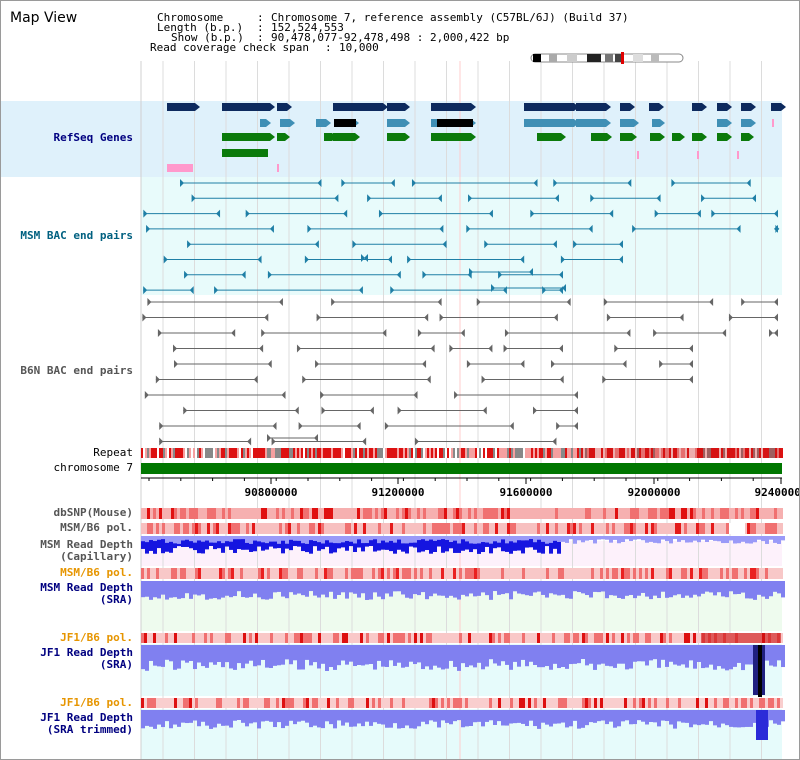 This screenshot has height=760, width=800. I want to click on axis-tick-label: 92000000, so click(654, 492).